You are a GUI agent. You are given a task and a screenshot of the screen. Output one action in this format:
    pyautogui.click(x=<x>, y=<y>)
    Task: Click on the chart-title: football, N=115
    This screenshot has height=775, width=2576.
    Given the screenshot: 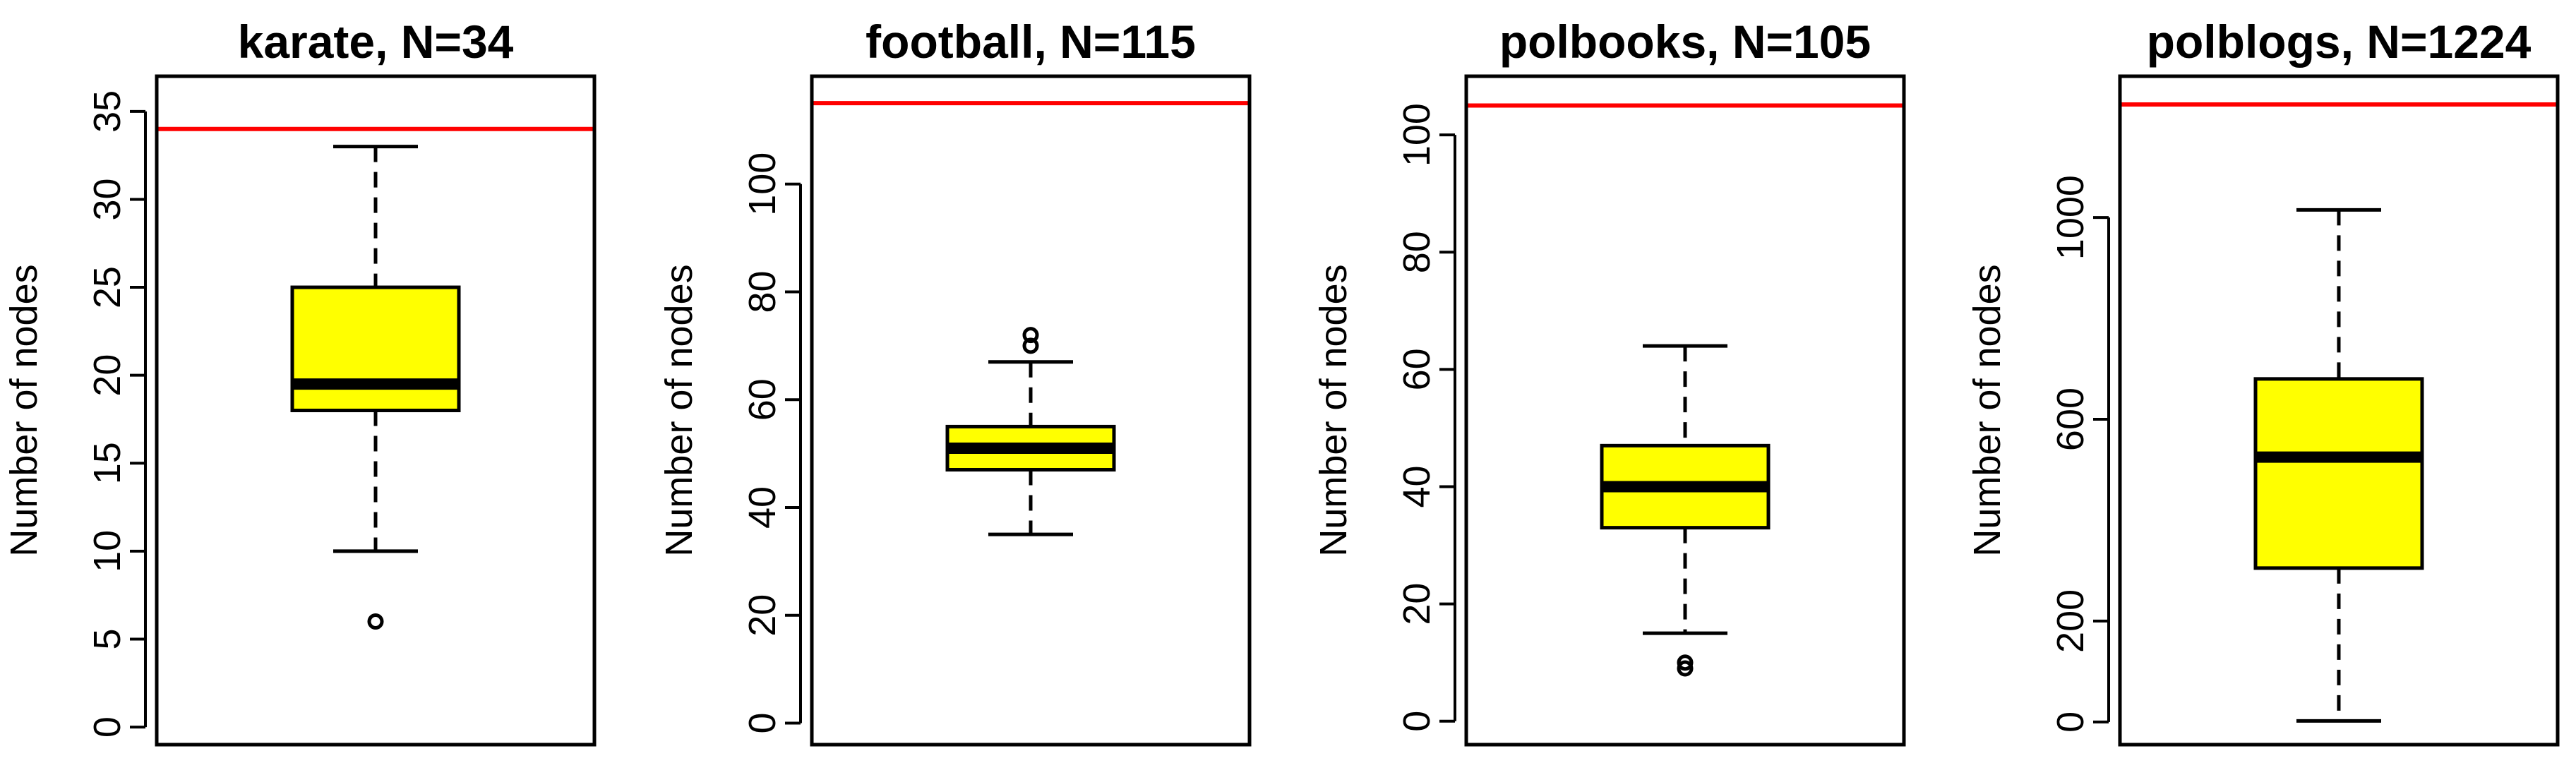 What is the action you would take?
    pyautogui.click(x=1030, y=42)
    